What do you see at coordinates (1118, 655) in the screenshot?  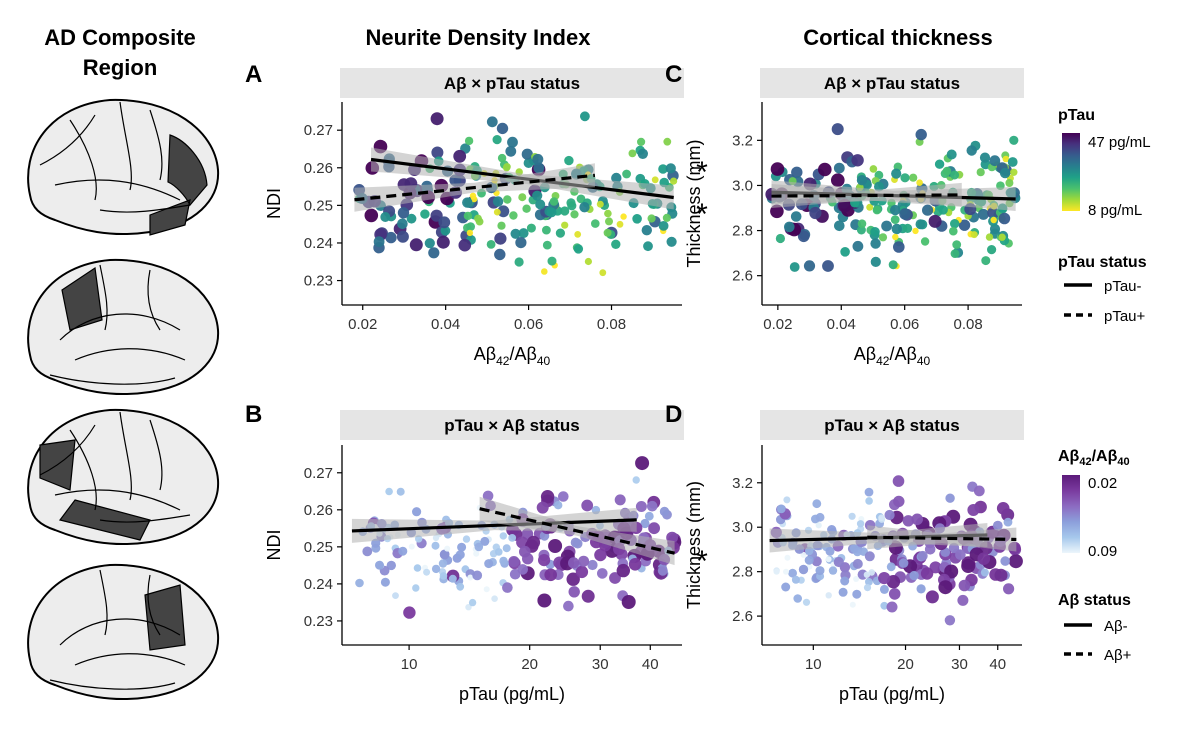 I see `ab-status-dashed-label: Aβ+` at bounding box center [1118, 655].